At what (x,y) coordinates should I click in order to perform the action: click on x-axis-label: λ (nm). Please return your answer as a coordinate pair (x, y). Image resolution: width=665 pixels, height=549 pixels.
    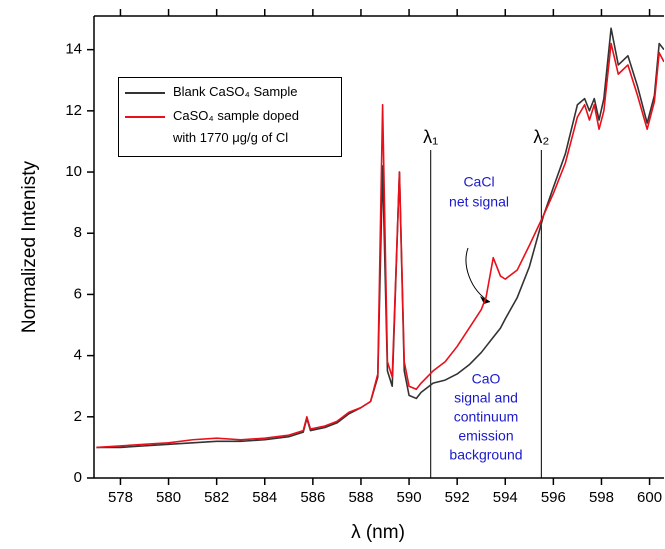
    Looking at the image, I should click on (378, 532).